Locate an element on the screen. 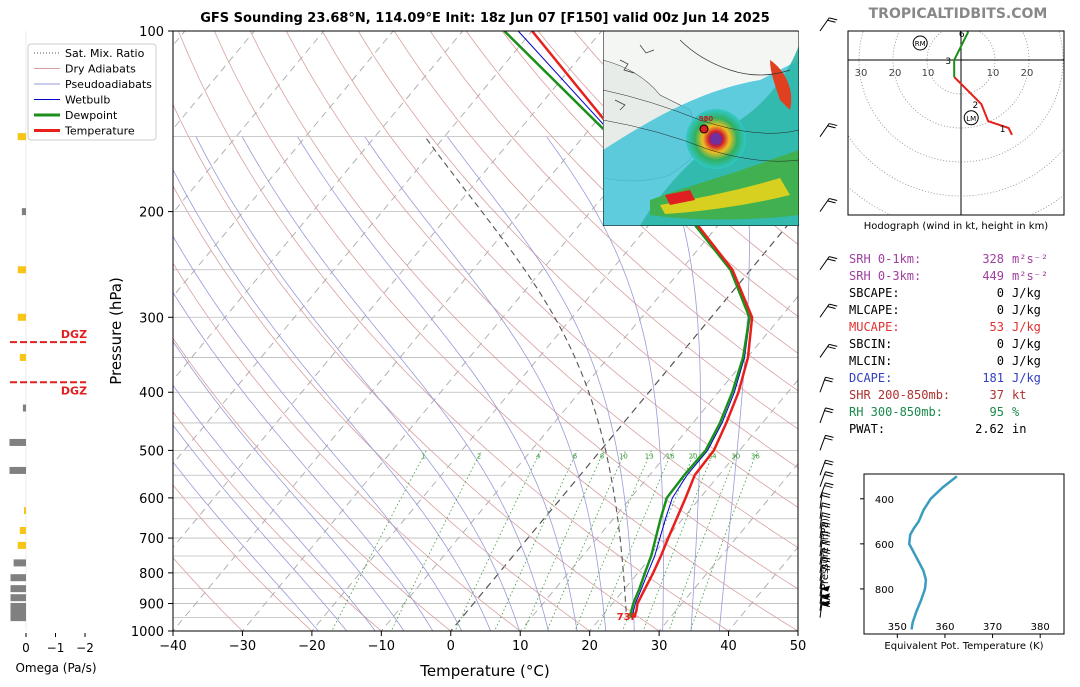 The height and width of the screenshot is (687, 1080). index-value: 2.62 is located at coordinates (989, 429).